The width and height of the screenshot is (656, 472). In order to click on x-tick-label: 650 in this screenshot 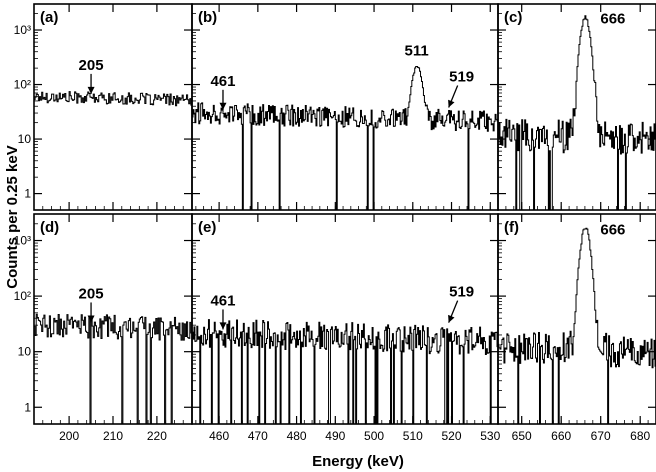, I will do `click(522, 436)`.